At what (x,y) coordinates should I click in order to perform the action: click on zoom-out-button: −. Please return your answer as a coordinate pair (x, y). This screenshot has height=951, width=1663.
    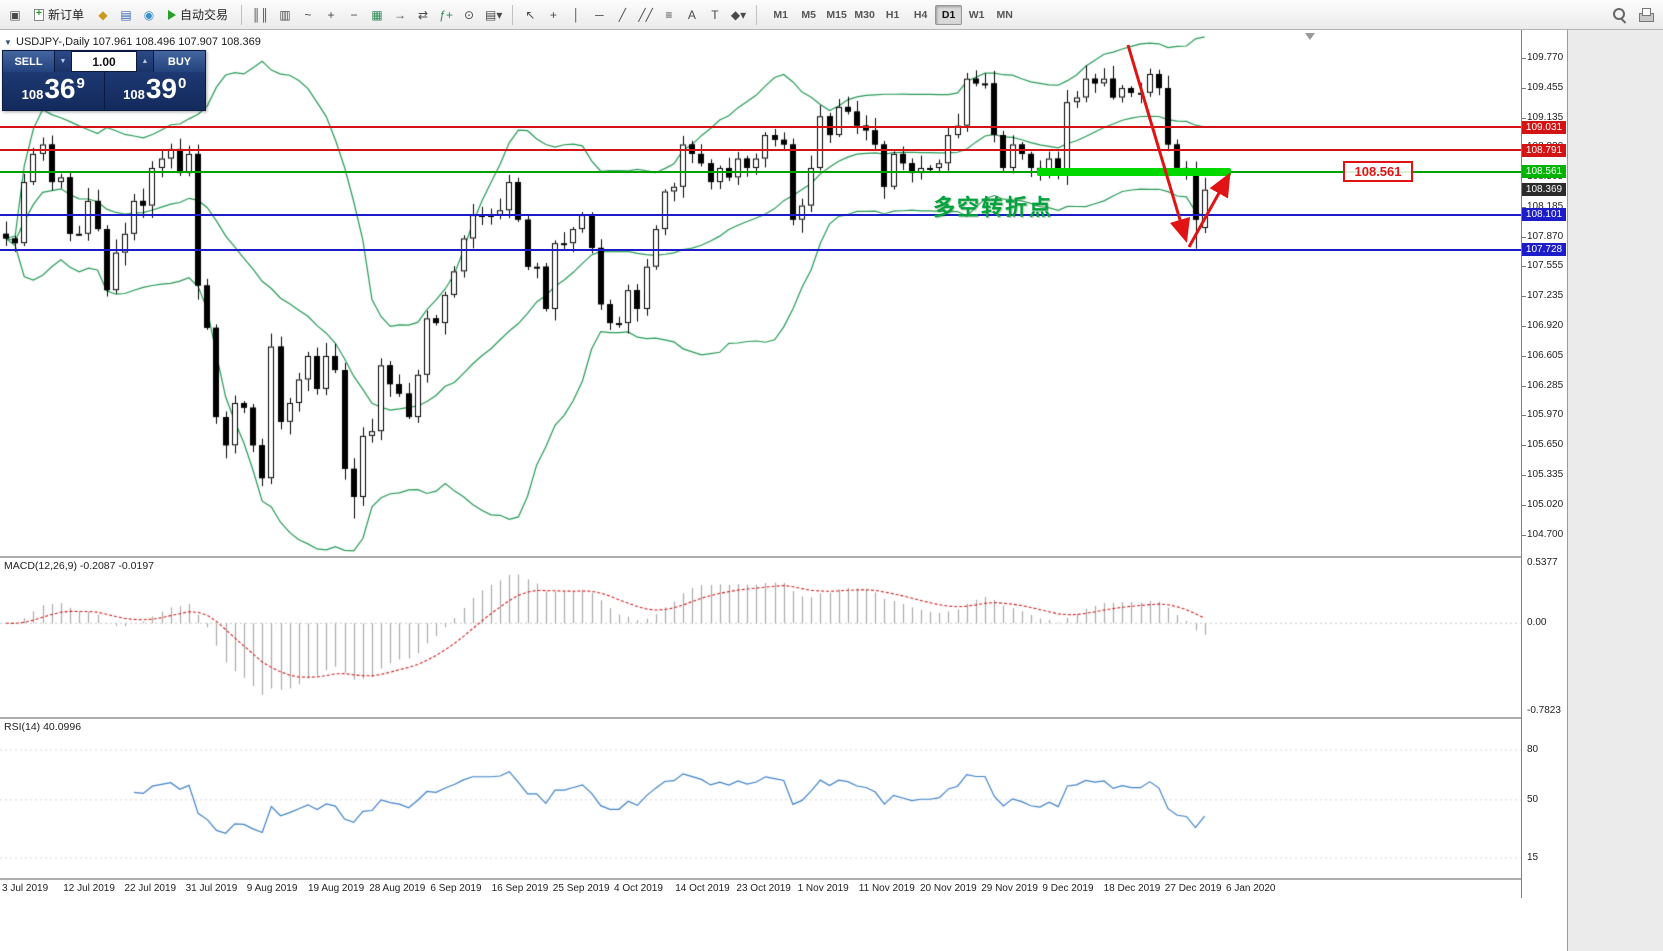
    Looking at the image, I should click on (354, 15).